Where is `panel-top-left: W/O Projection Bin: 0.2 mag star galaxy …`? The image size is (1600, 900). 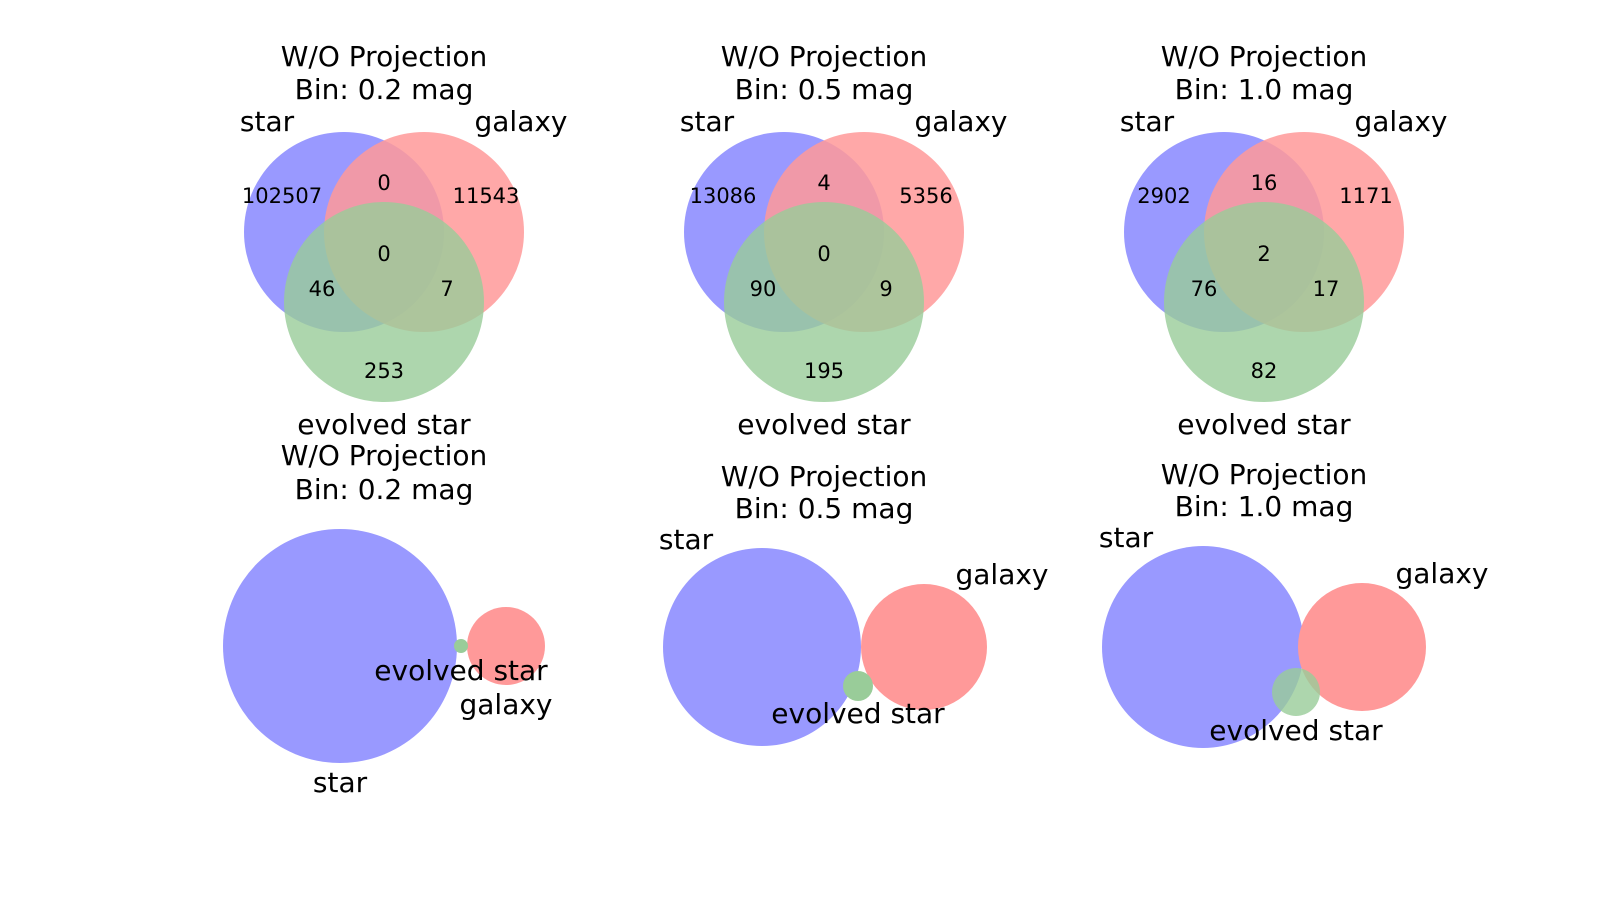 panel-top-left: W/O Projection Bin: 0.2 mag star galaxy … is located at coordinates (404, 240).